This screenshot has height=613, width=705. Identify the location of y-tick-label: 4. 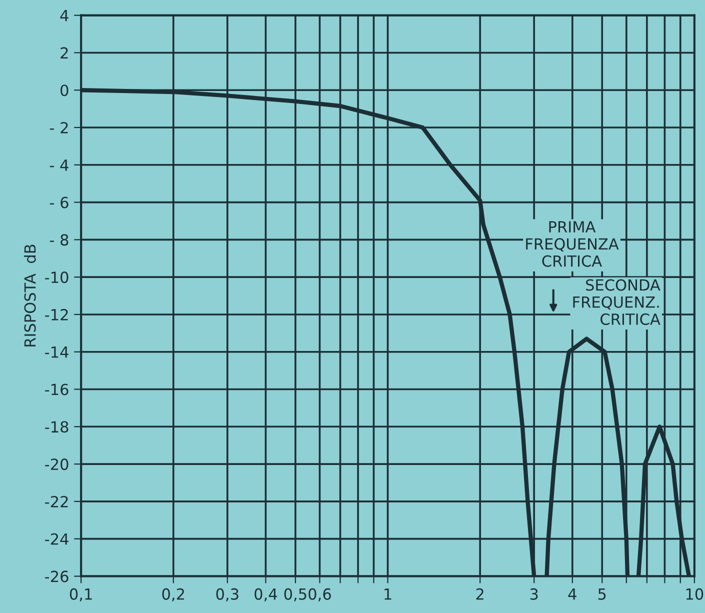
(64, 16).